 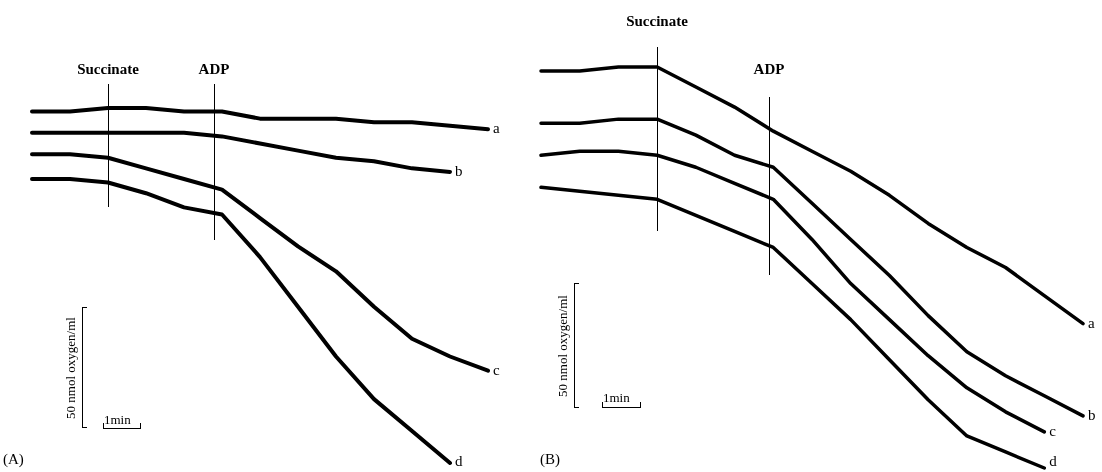 What do you see at coordinates (550, 459) in the screenshot?
I see `annotation: (B)` at bounding box center [550, 459].